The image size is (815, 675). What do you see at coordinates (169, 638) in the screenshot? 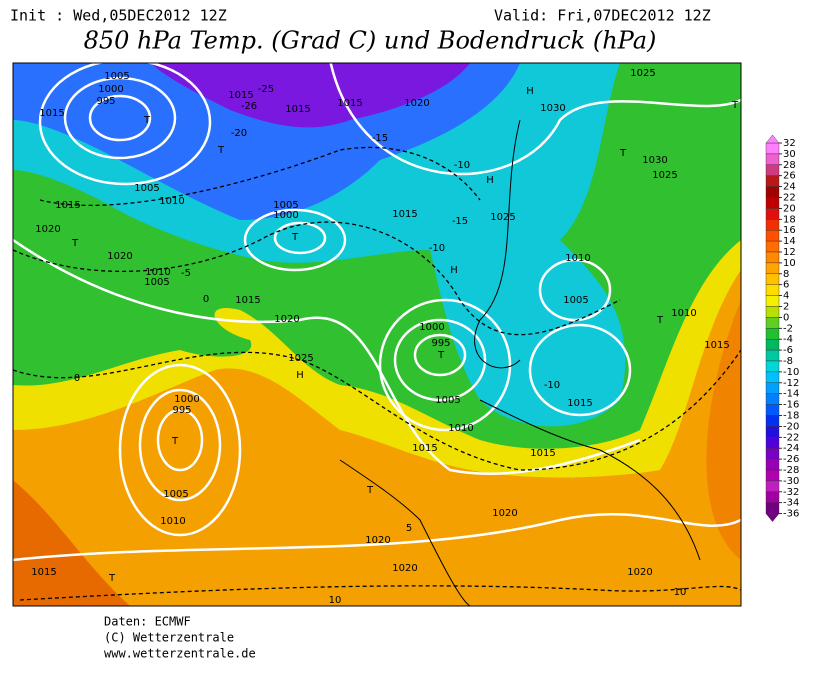
I see `copyright: (C) Wetterzentrale` at bounding box center [169, 638].